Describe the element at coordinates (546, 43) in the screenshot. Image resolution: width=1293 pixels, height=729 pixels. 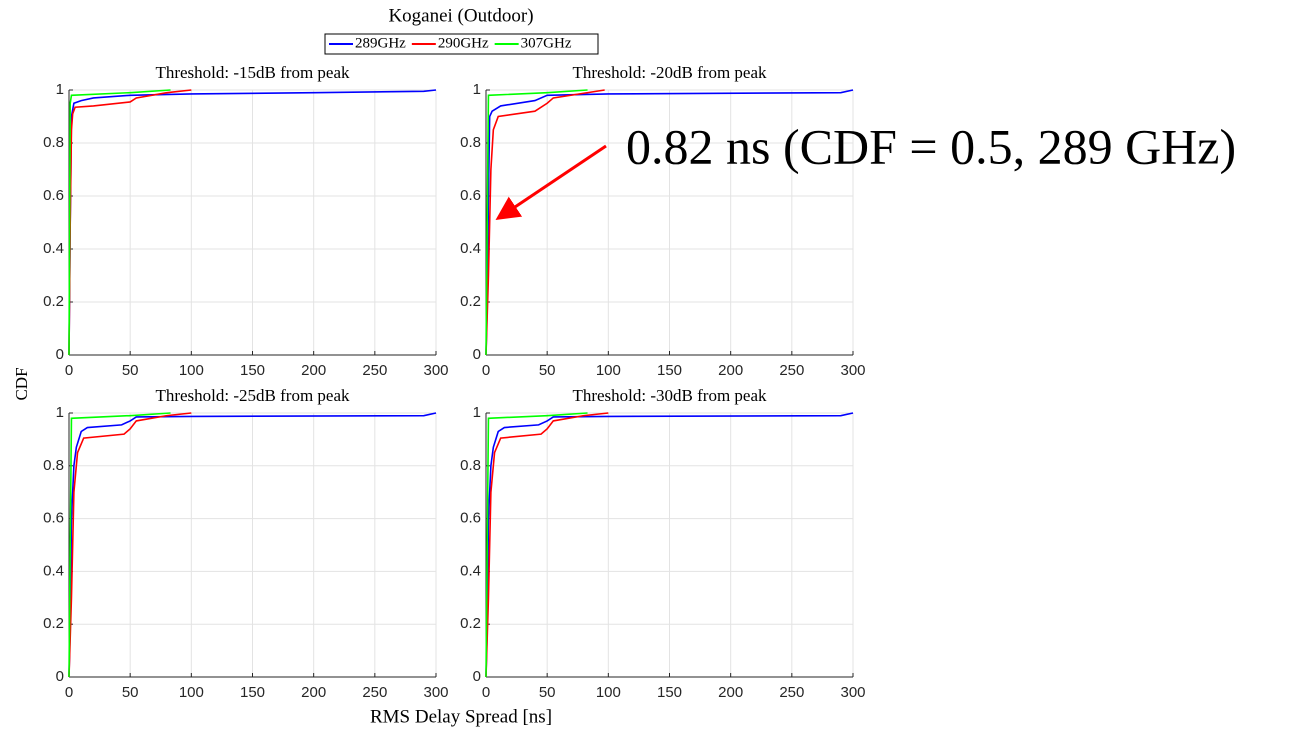
I see `legend-label: 307GHz` at that location.